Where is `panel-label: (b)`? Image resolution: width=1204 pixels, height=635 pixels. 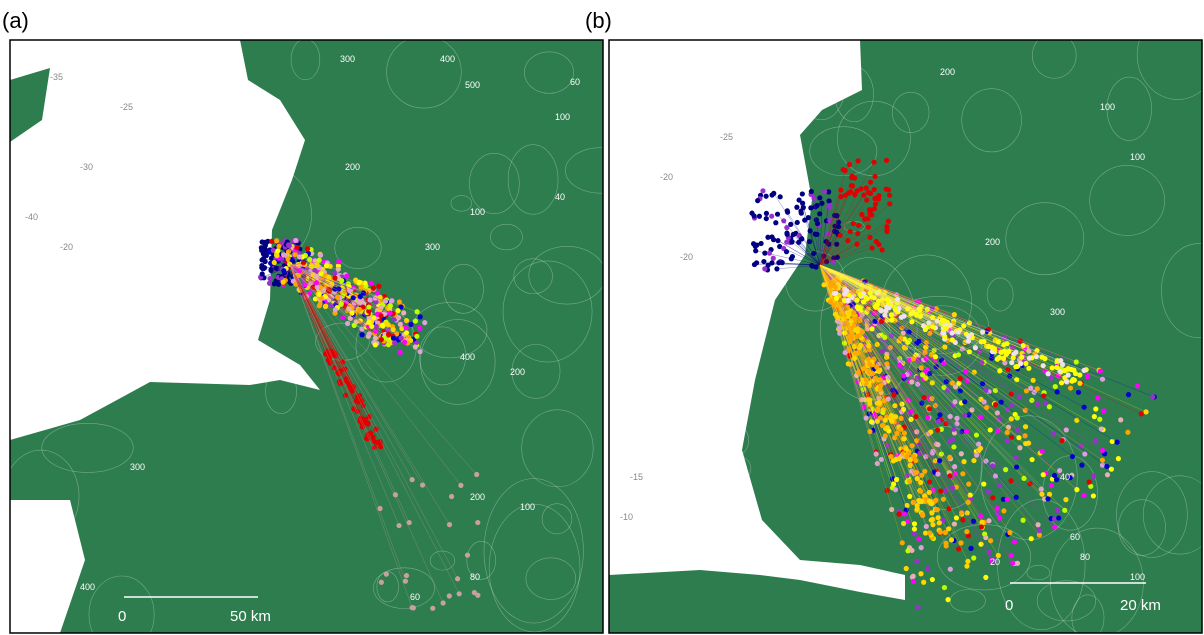
panel-label: (b) is located at coordinates (598, 20).